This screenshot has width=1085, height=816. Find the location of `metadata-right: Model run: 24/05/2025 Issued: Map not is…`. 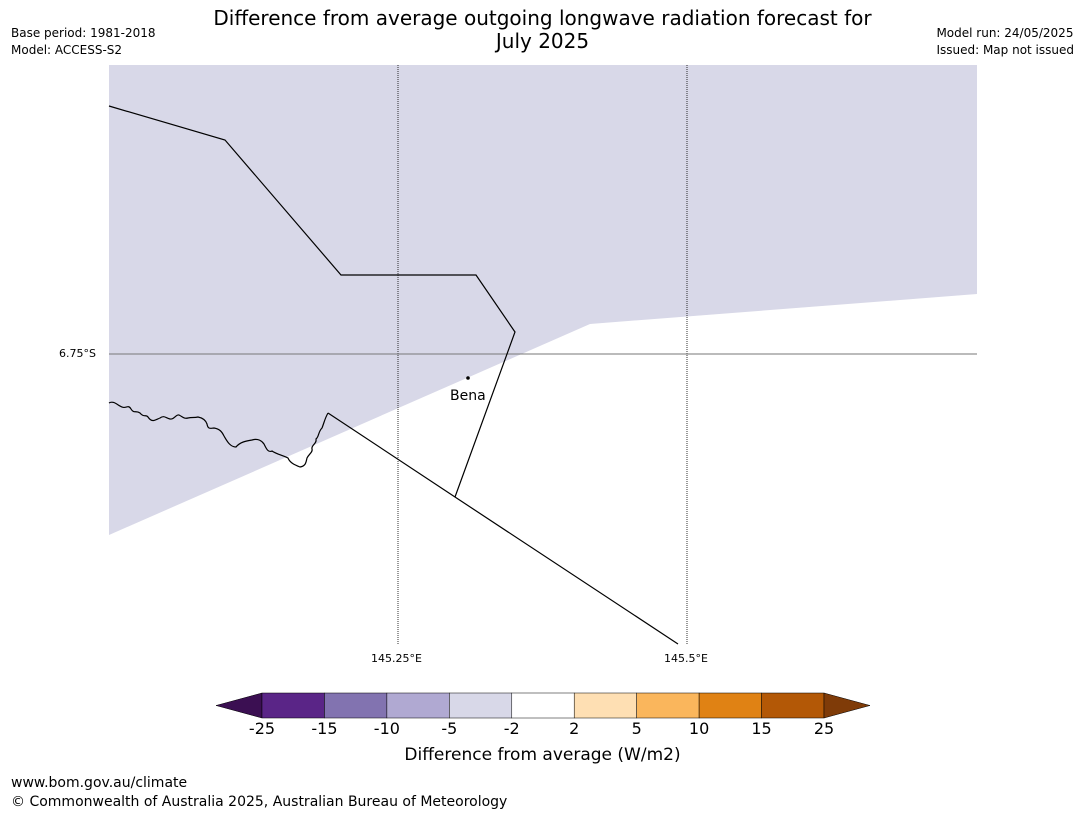

metadata-right: Model run: 24/05/2025 Issued: Map not is… is located at coordinates (1005, 42).